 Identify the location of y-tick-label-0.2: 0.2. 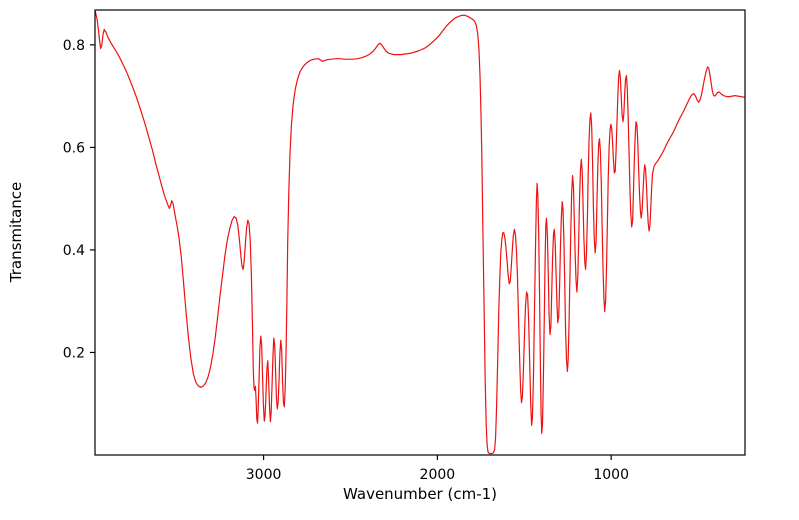
(74, 353).